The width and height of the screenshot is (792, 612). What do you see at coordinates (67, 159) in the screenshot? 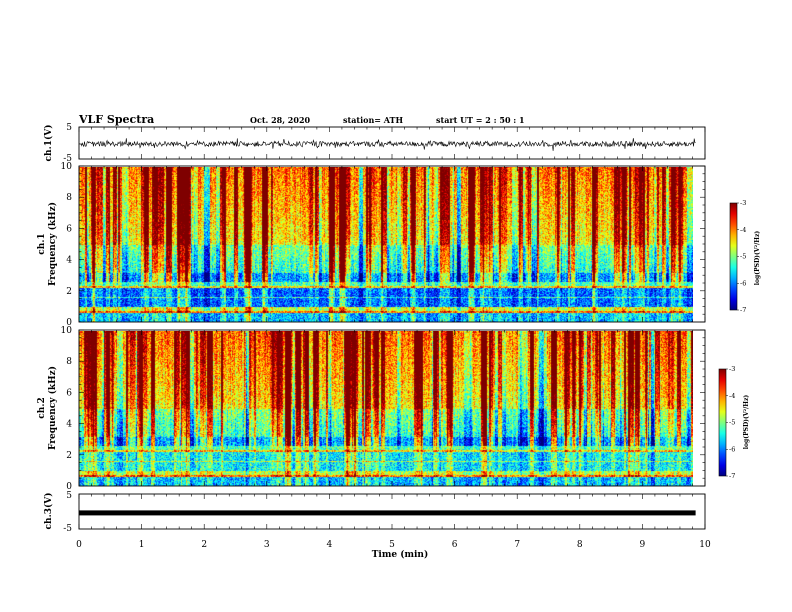
I see `ch1-ytick-bottom: -5` at bounding box center [67, 159].